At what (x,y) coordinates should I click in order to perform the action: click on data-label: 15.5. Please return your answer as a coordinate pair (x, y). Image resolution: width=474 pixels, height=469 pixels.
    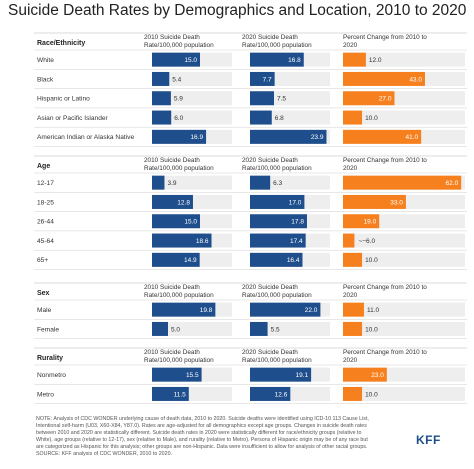
    Looking at the image, I should click on (192, 375).